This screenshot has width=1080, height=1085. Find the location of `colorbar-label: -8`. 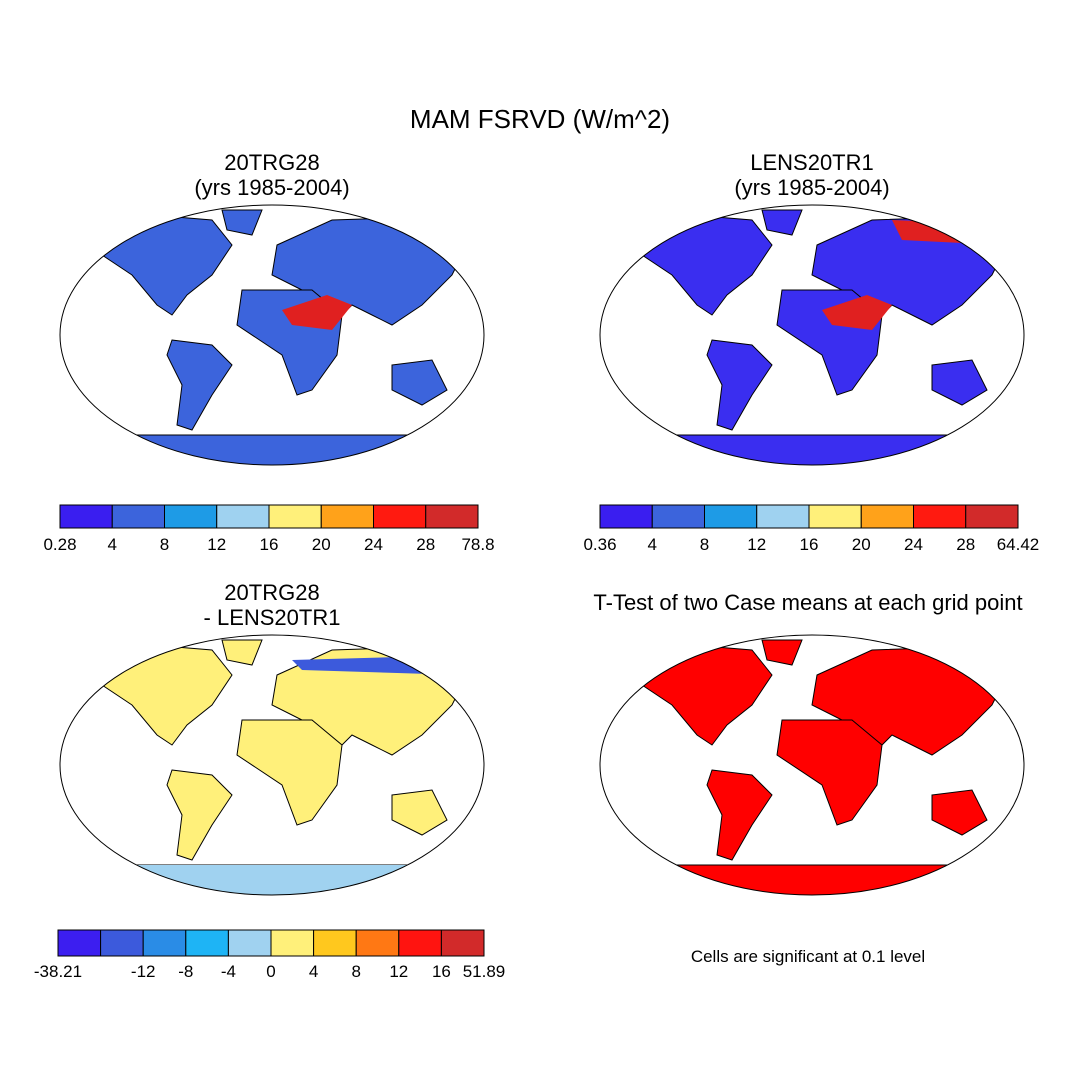

colorbar-label: -8 is located at coordinates (185, 971).